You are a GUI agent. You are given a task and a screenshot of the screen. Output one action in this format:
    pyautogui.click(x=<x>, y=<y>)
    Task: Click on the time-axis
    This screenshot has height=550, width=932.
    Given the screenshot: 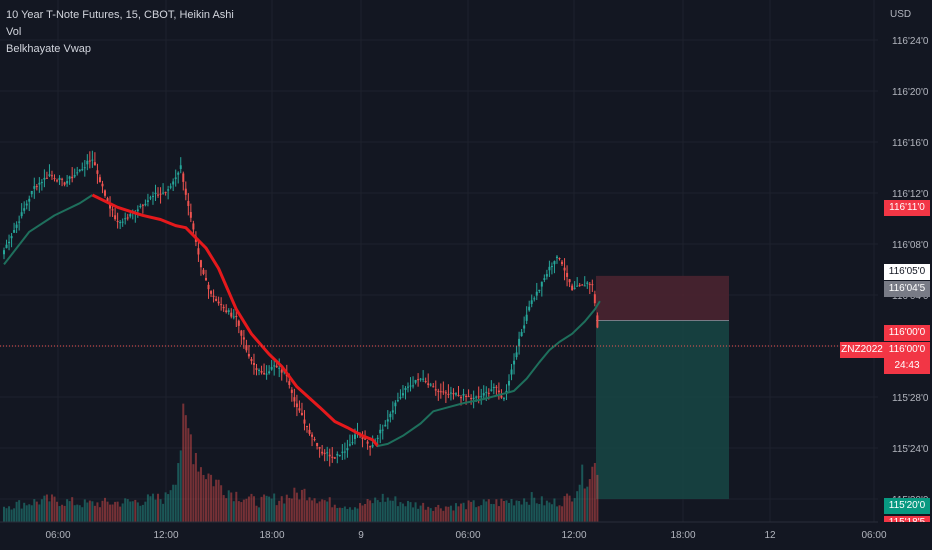 What is the action you would take?
    pyautogui.click(x=466, y=536)
    